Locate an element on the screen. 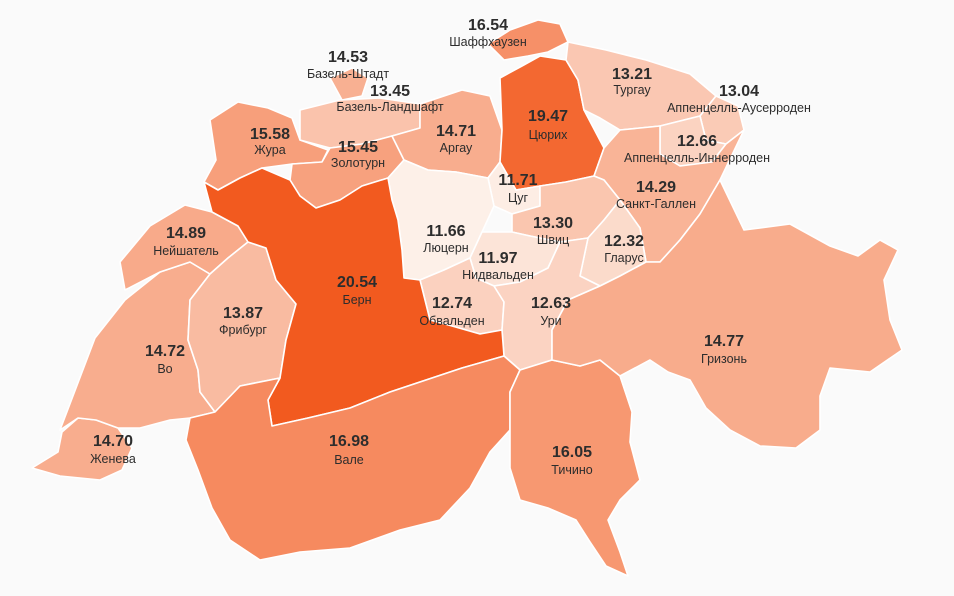 This screenshot has width=954, height=596. label-name-solothurn: Золотурн is located at coordinates (358, 163).